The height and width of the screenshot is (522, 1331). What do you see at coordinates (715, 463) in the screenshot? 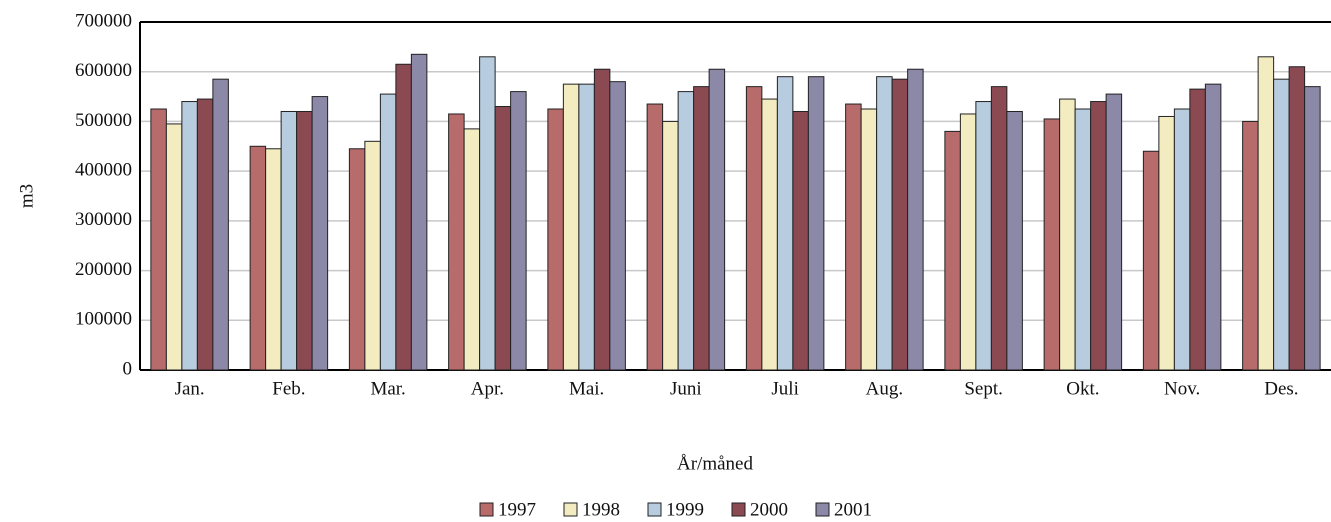
I see `x-axis-label: År/måned` at bounding box center [715, 463].